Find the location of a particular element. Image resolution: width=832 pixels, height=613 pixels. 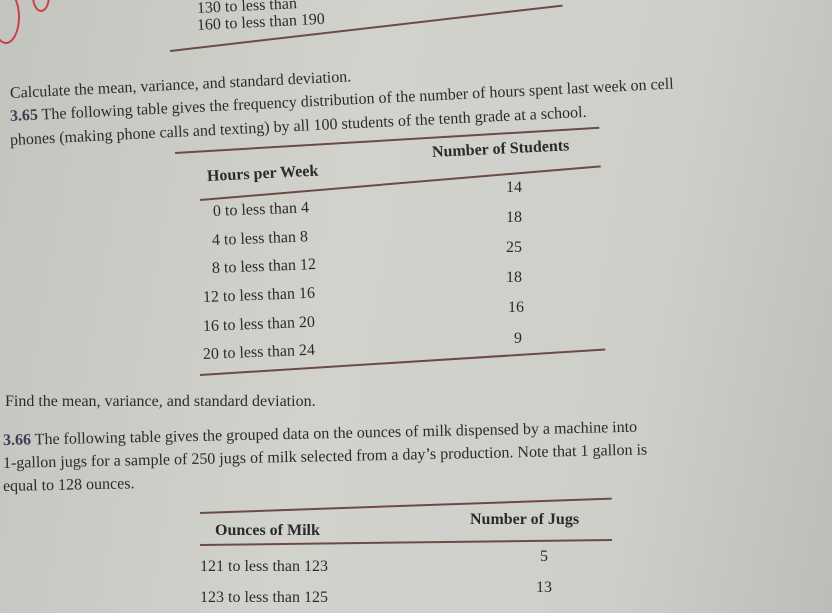

problem-number: 3.66 is located at coordinates (17, 440).